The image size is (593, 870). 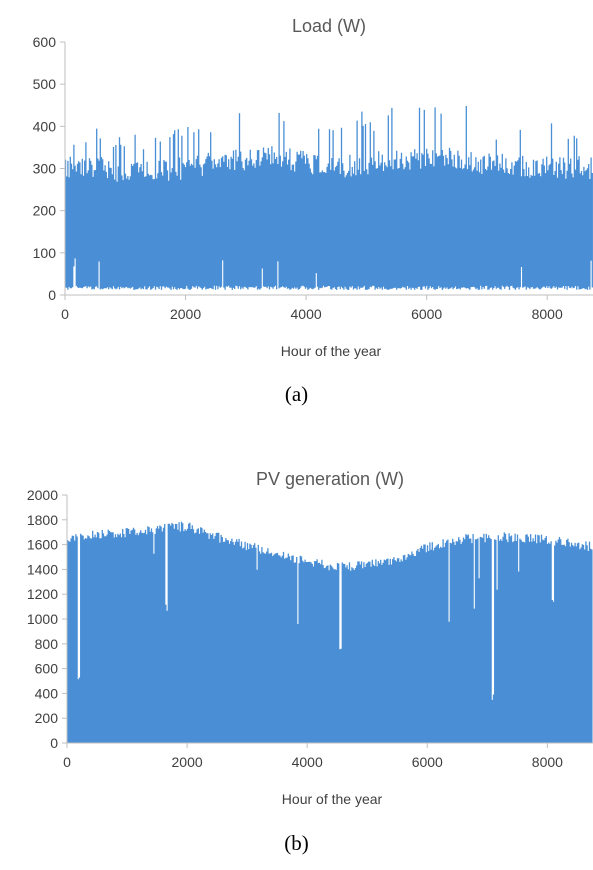 I want to click on y-tick-label: 2000, so click(x=42, y=495).